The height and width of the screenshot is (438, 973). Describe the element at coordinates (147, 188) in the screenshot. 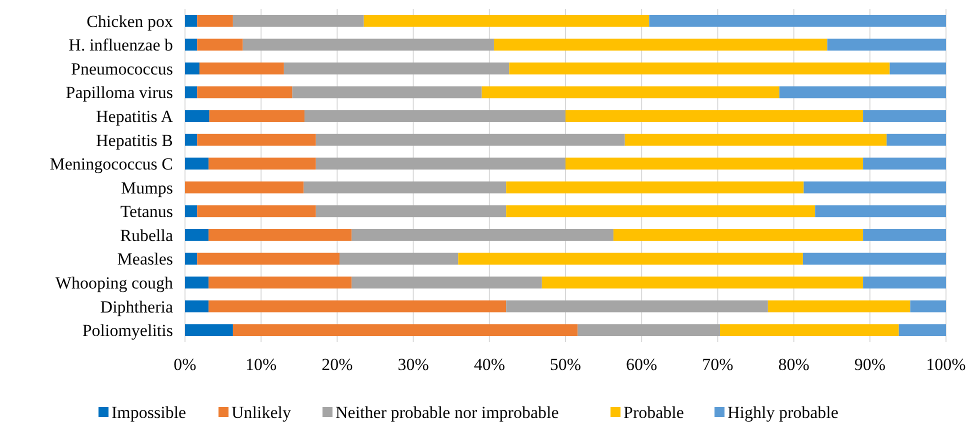

I see `y-tick-label: Mumps` at that location.